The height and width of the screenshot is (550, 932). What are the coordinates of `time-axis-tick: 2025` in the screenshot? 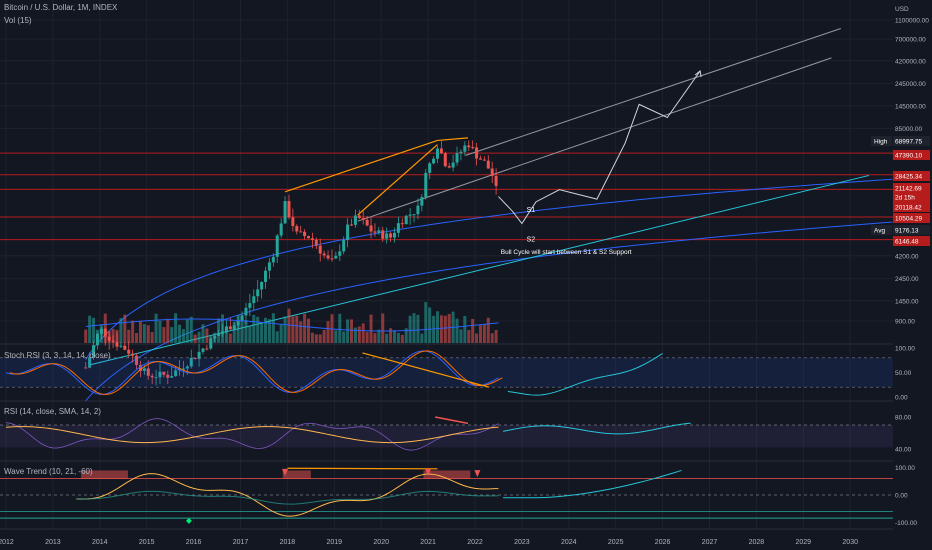 It's located at (616, 542).